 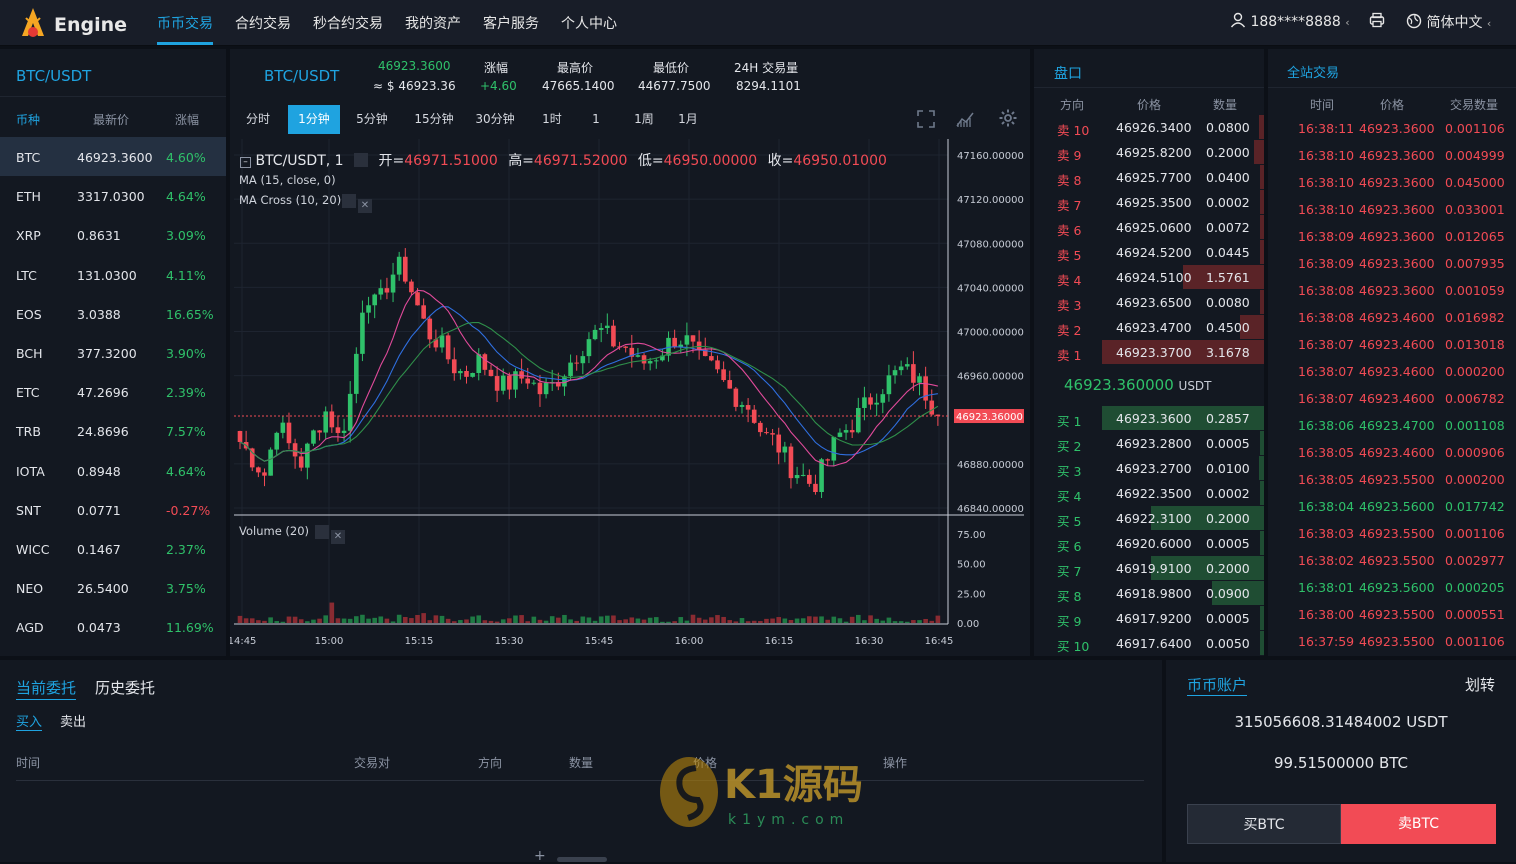 I want to click on interval-tab-5: 1时, so click(x=552, y=119).